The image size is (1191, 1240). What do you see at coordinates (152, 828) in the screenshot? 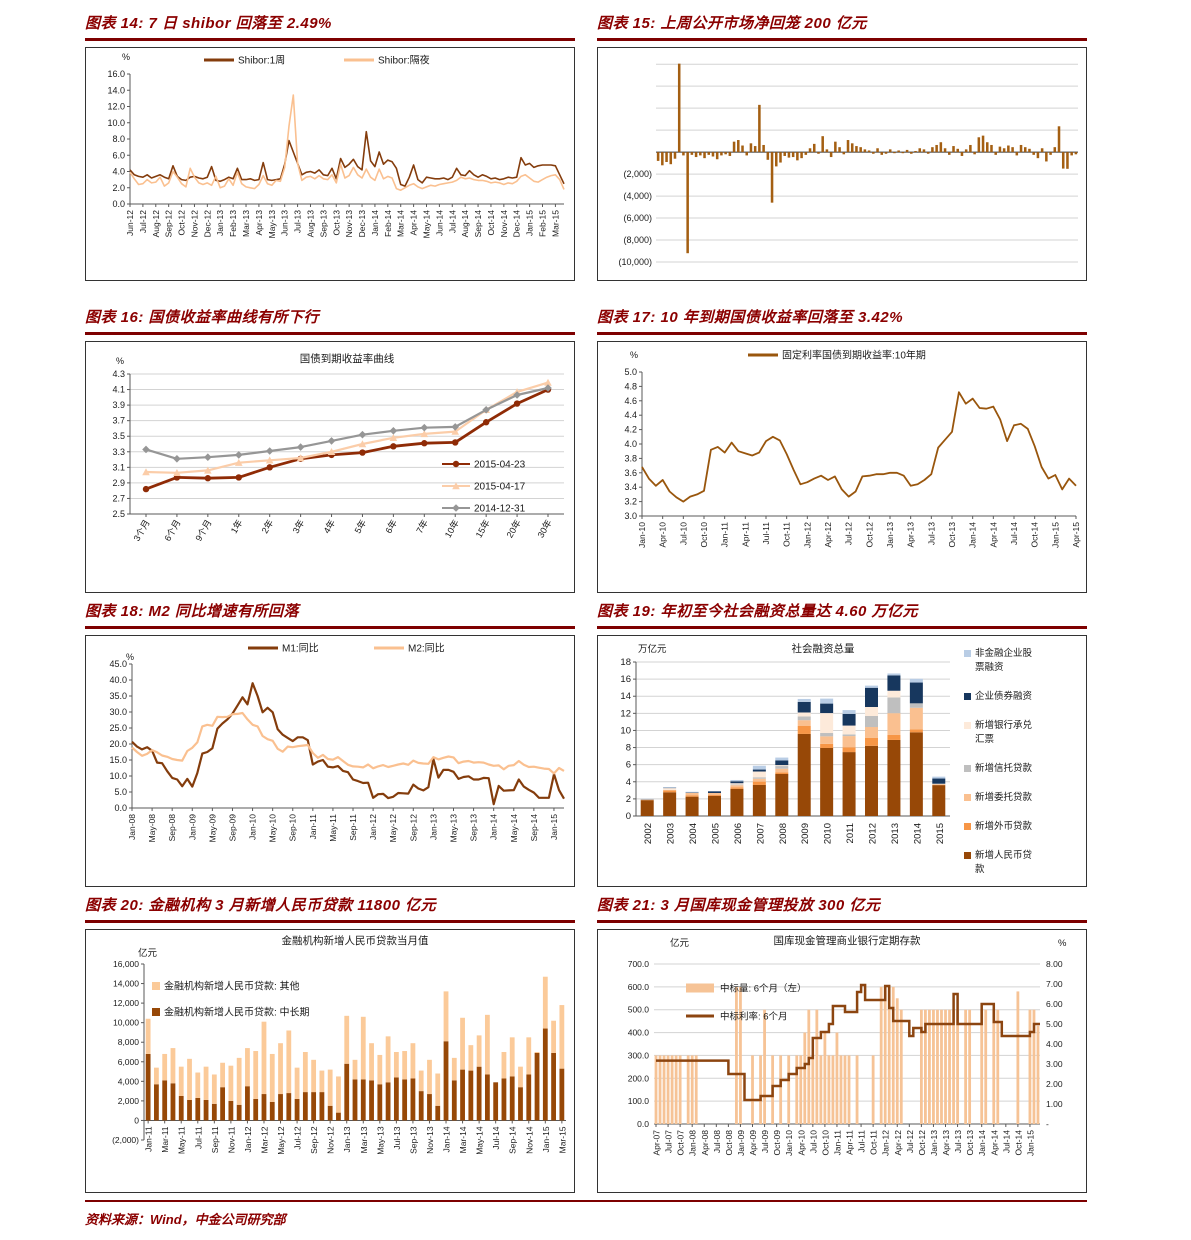
I see `svg-text: May-08` at bounding box center [152, 828].